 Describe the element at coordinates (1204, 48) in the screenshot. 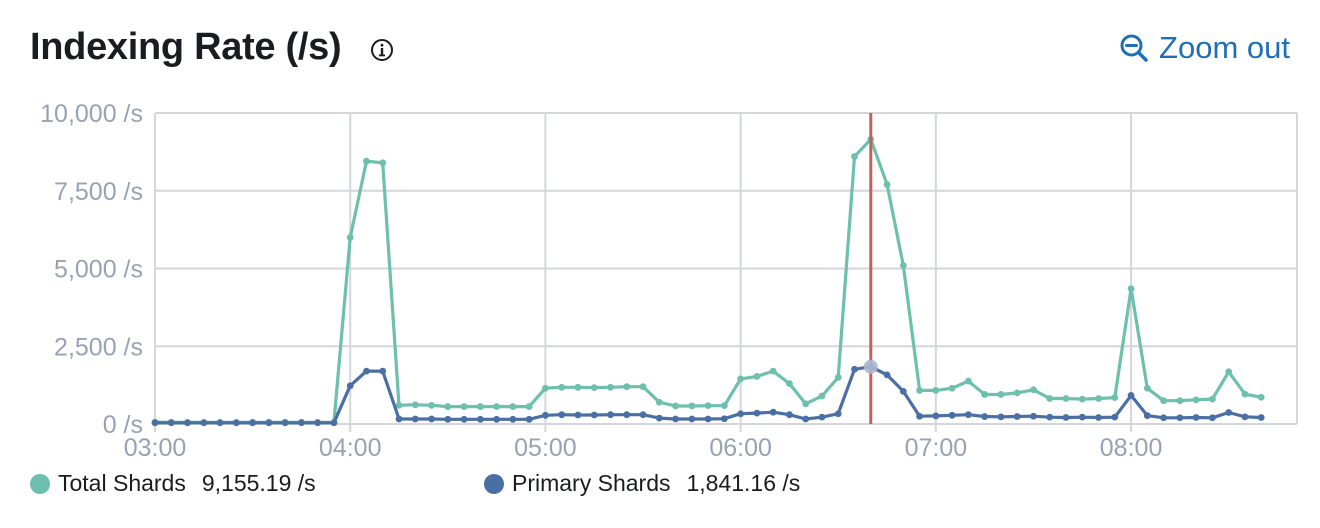

I see `zoom-out-button: Zoom out` at that location.